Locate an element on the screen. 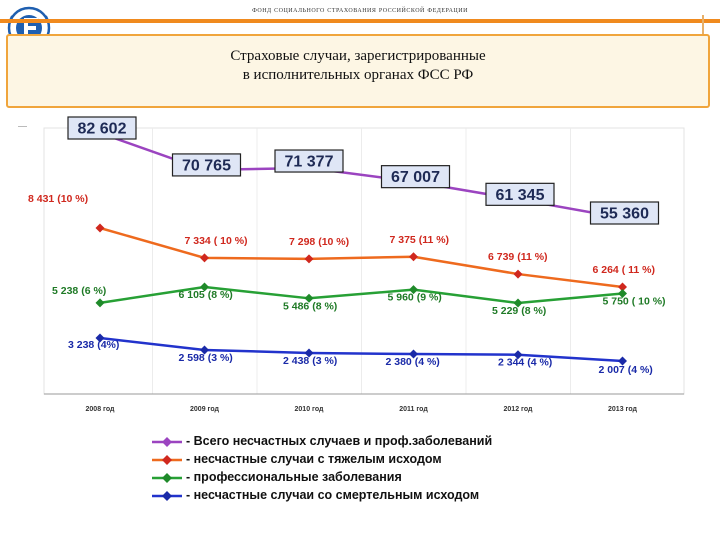  legend-label-severe: - несчастные случаи с тяжелым исходом is located at coordinates (314, 459).